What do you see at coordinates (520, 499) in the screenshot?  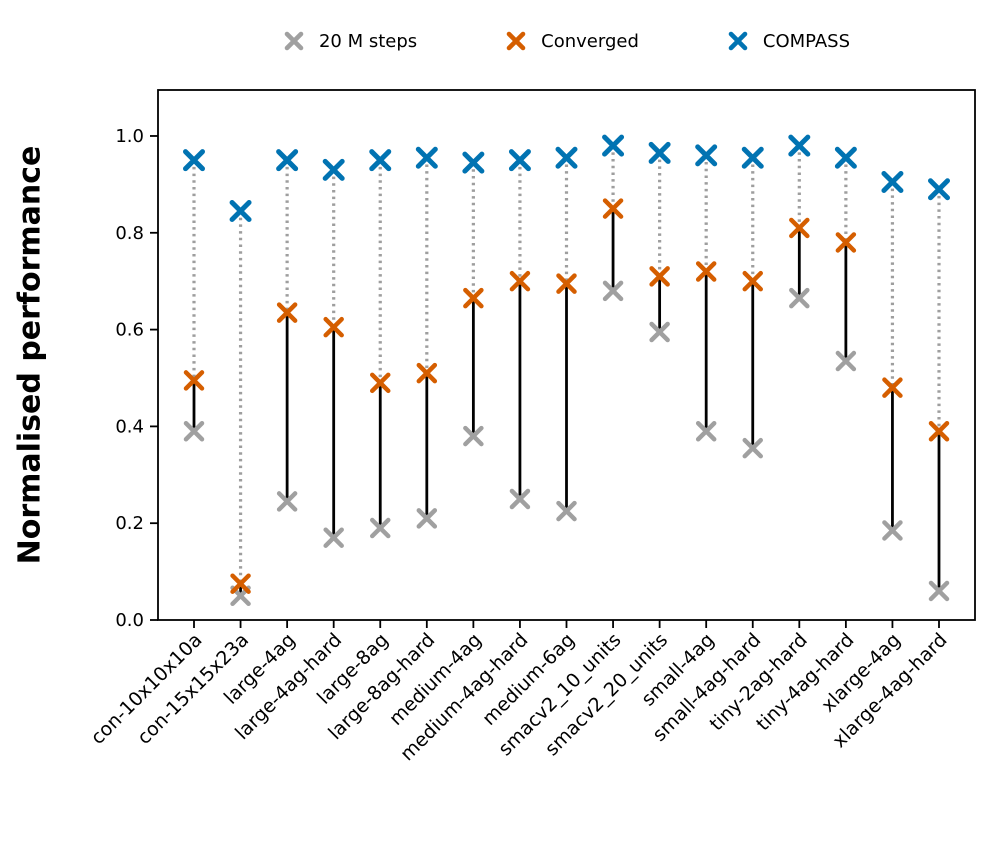 I see `marker-20-m-steps-medium-4ag-hard` at bounding box center [520, 499].